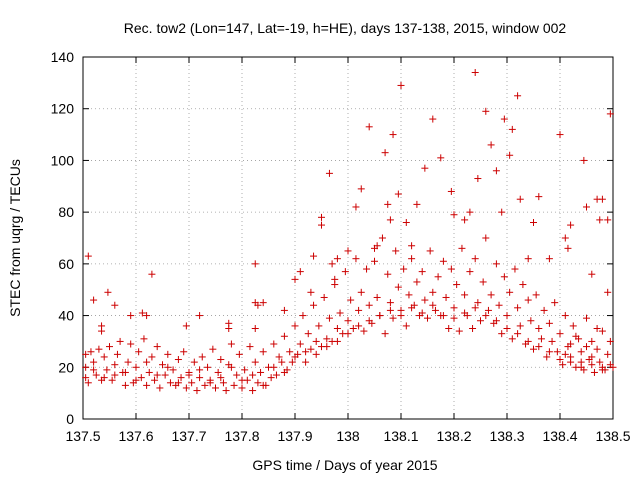  Describe the element at coordinates (82, 436) in the screenshot. I see `x-tick-label: 137.5` at that location.